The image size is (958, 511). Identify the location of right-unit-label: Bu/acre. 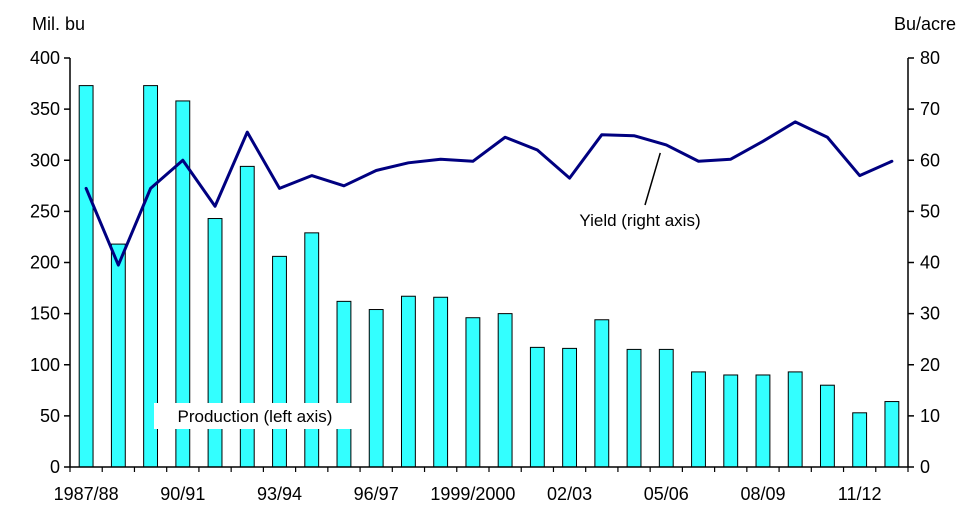
(925, 24).